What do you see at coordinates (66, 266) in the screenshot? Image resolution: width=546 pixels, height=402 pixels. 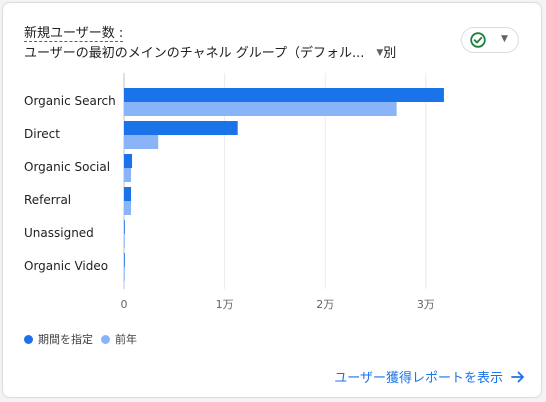 I see `category-label: Organic Video` at bounding box center [66, 266].